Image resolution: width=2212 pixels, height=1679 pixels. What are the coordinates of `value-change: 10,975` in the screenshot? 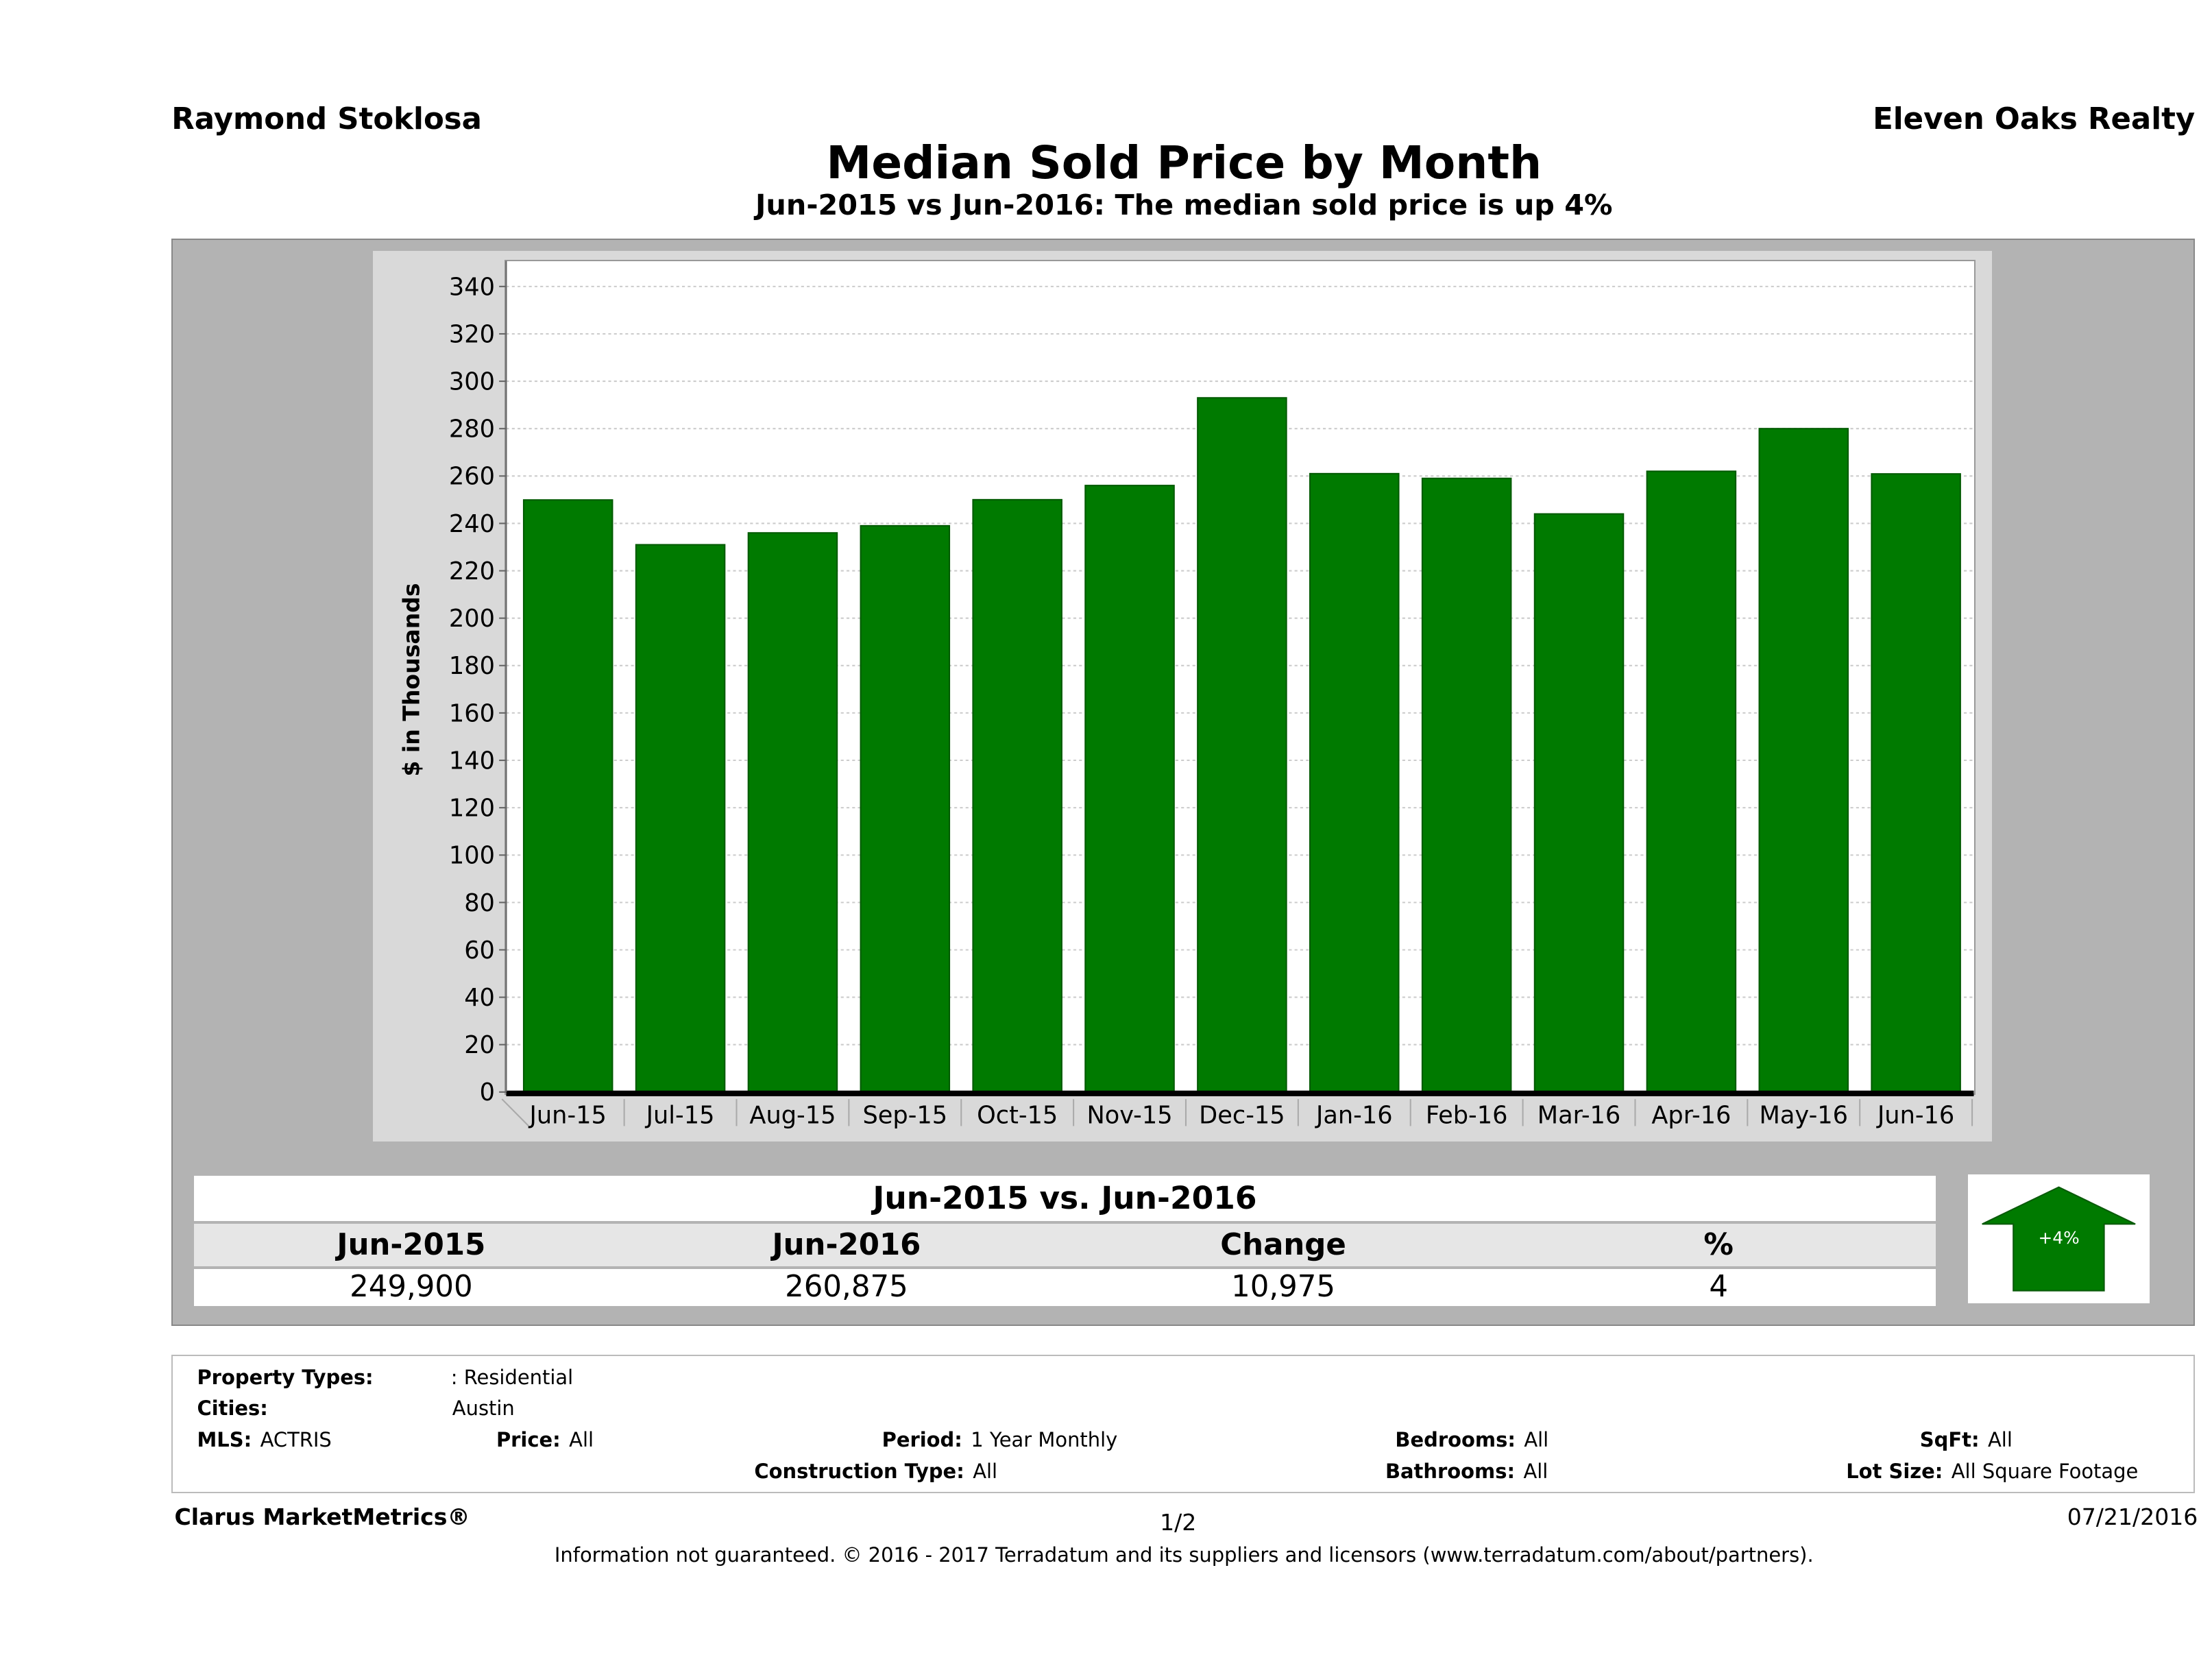 It's located at (1284, 1287).